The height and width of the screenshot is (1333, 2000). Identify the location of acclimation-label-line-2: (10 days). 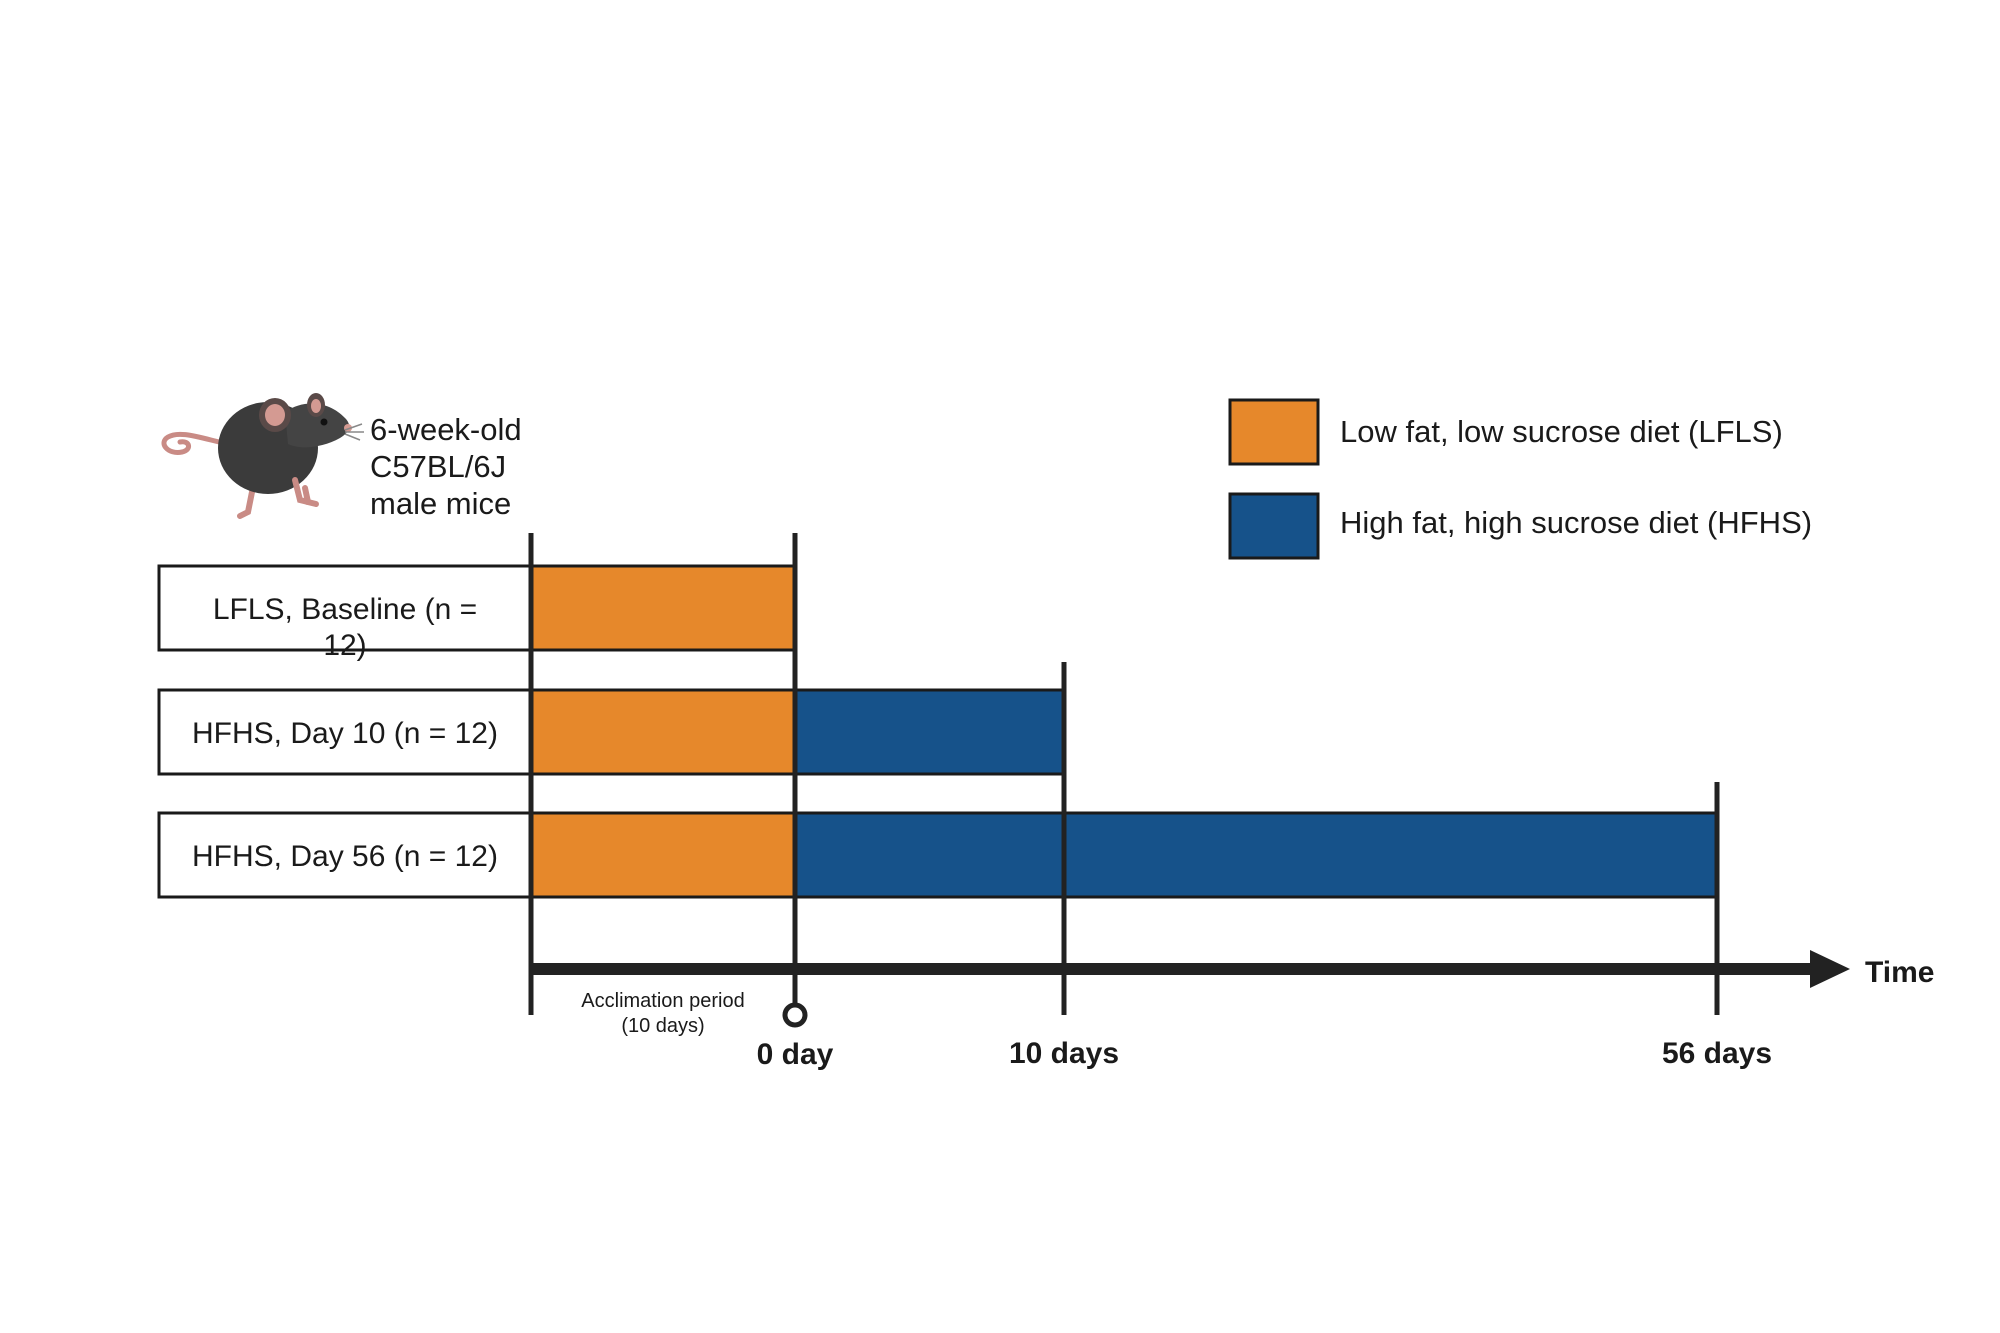
(662, 1026).